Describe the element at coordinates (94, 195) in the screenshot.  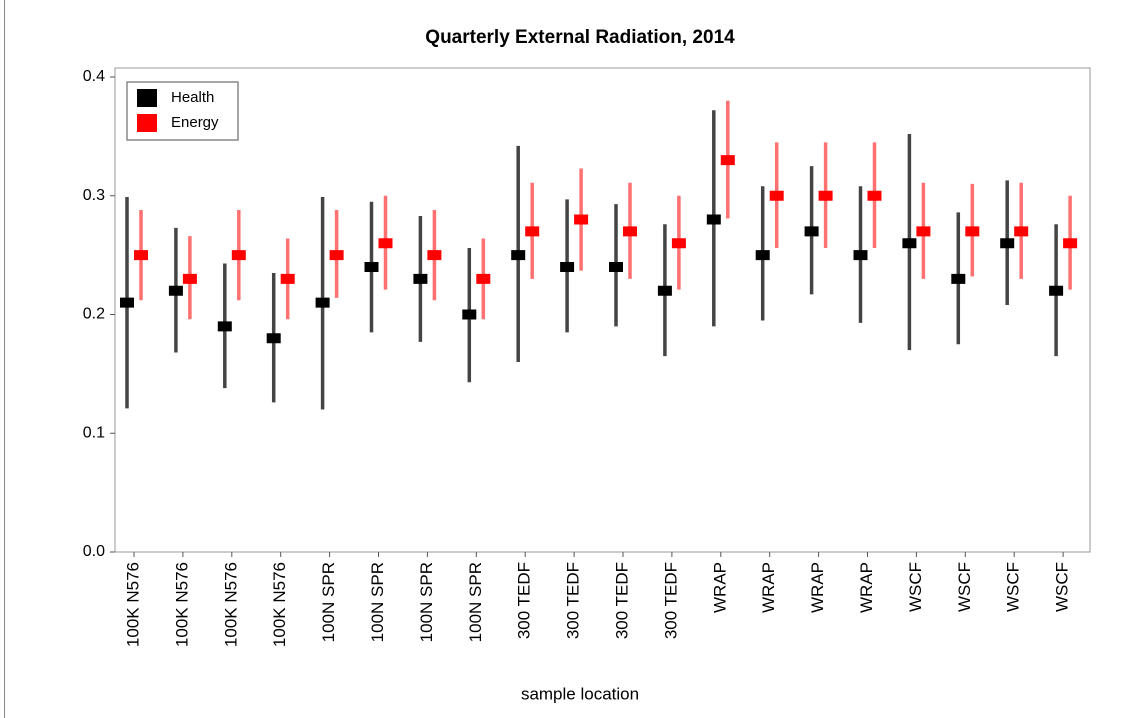
I see `y-tick-label: 0.3` at that location.